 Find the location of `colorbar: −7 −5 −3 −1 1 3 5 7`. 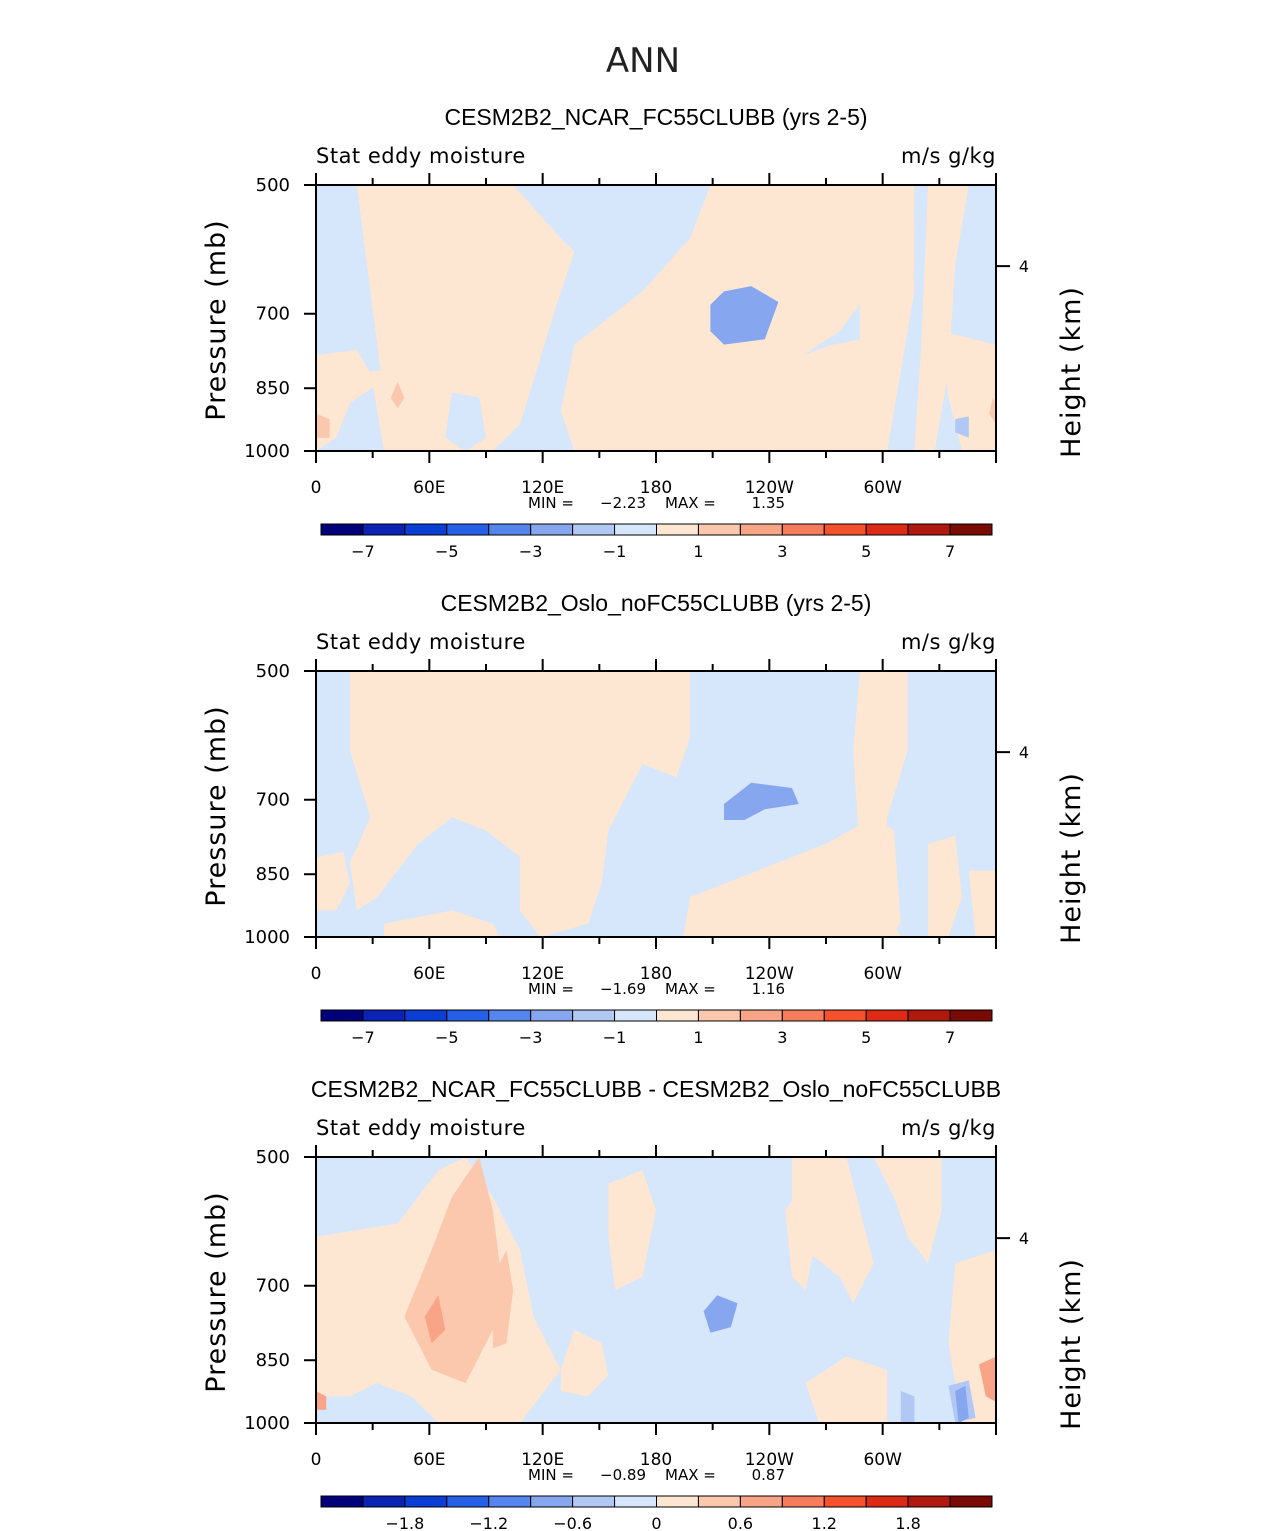

colorbar: −7 −5 −3 −1 1 3 5 7 is located at coordinates (656, 542).